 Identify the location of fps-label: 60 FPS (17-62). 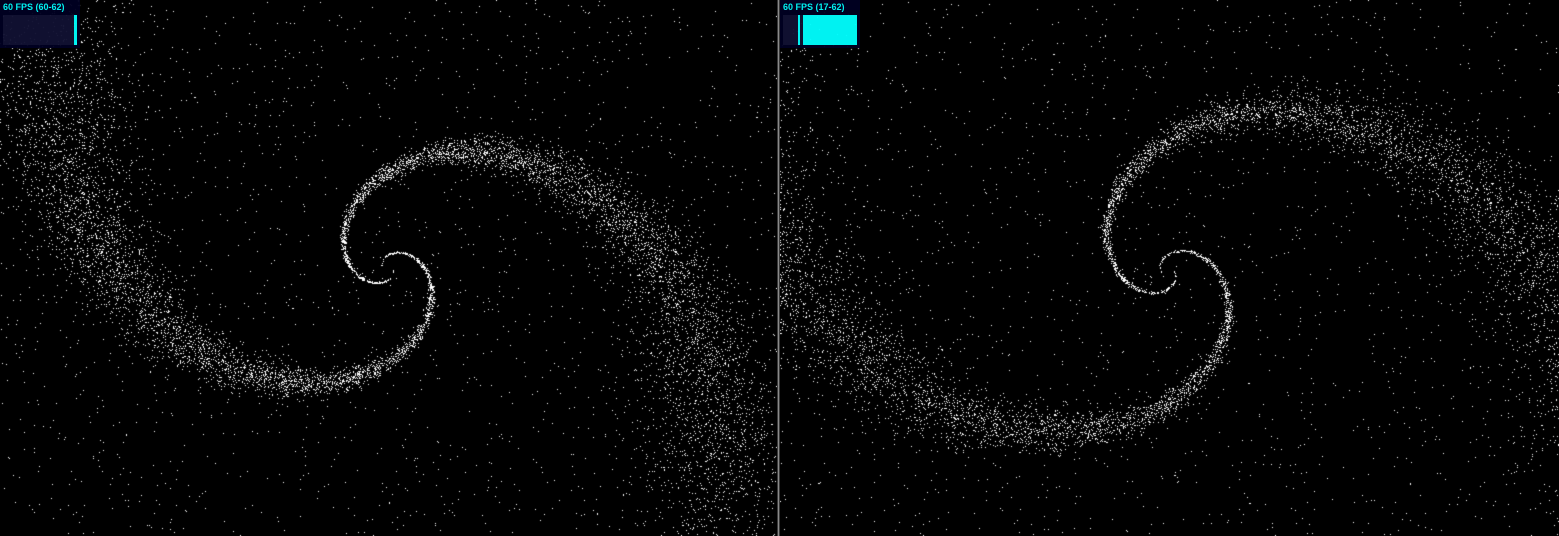
(814, 7).